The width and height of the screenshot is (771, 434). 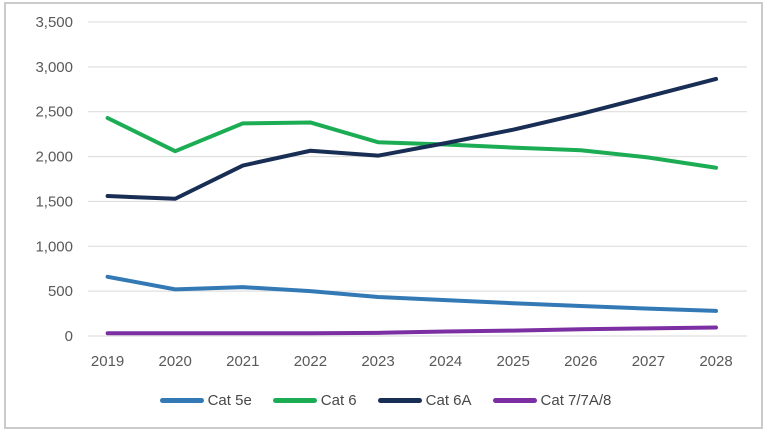 What do you see at coordinates (648, 361) in the screenshot?
I see `x-axis-tick-label: 2027` at bounding box center [648, 361].